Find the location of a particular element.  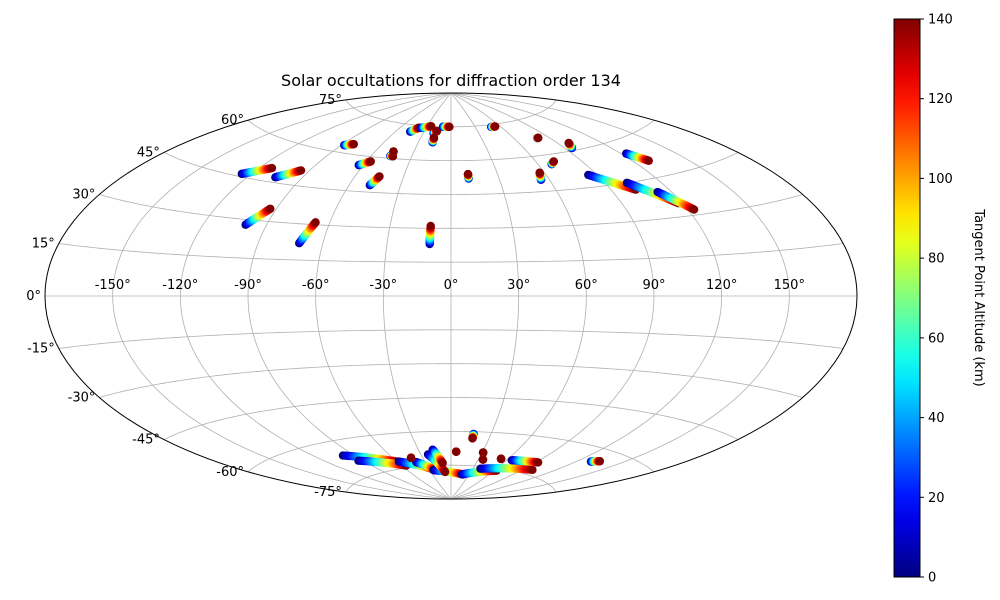

colorbar-tick-label: 80 is located at coordinates (936, 259).